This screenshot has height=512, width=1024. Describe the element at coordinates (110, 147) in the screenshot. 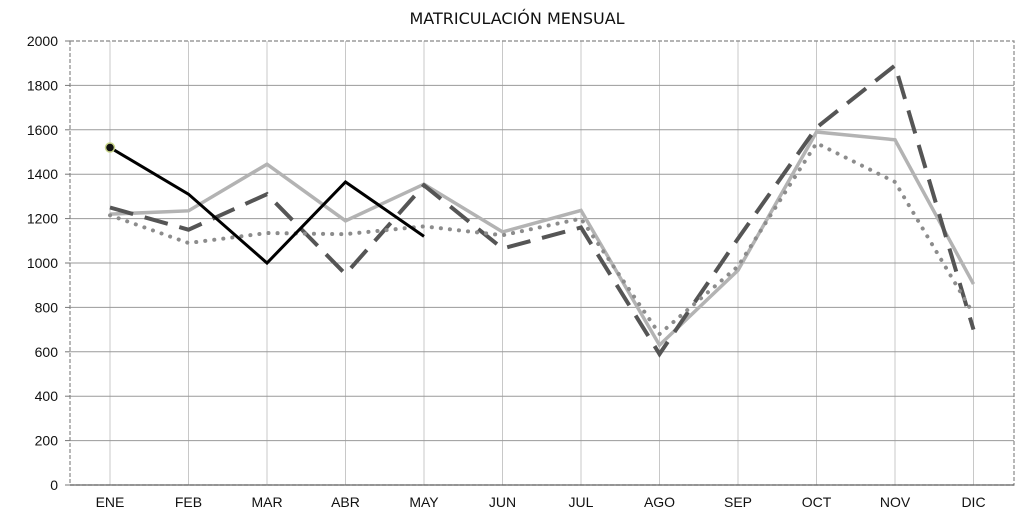

I see `series-marker` at that location.